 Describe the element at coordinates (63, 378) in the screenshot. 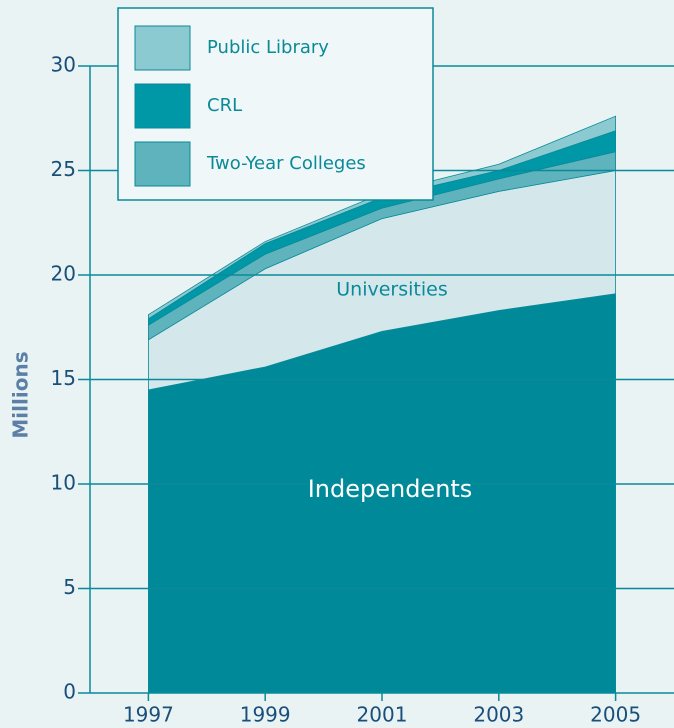

I see `y-tick-label: 15` at that location.